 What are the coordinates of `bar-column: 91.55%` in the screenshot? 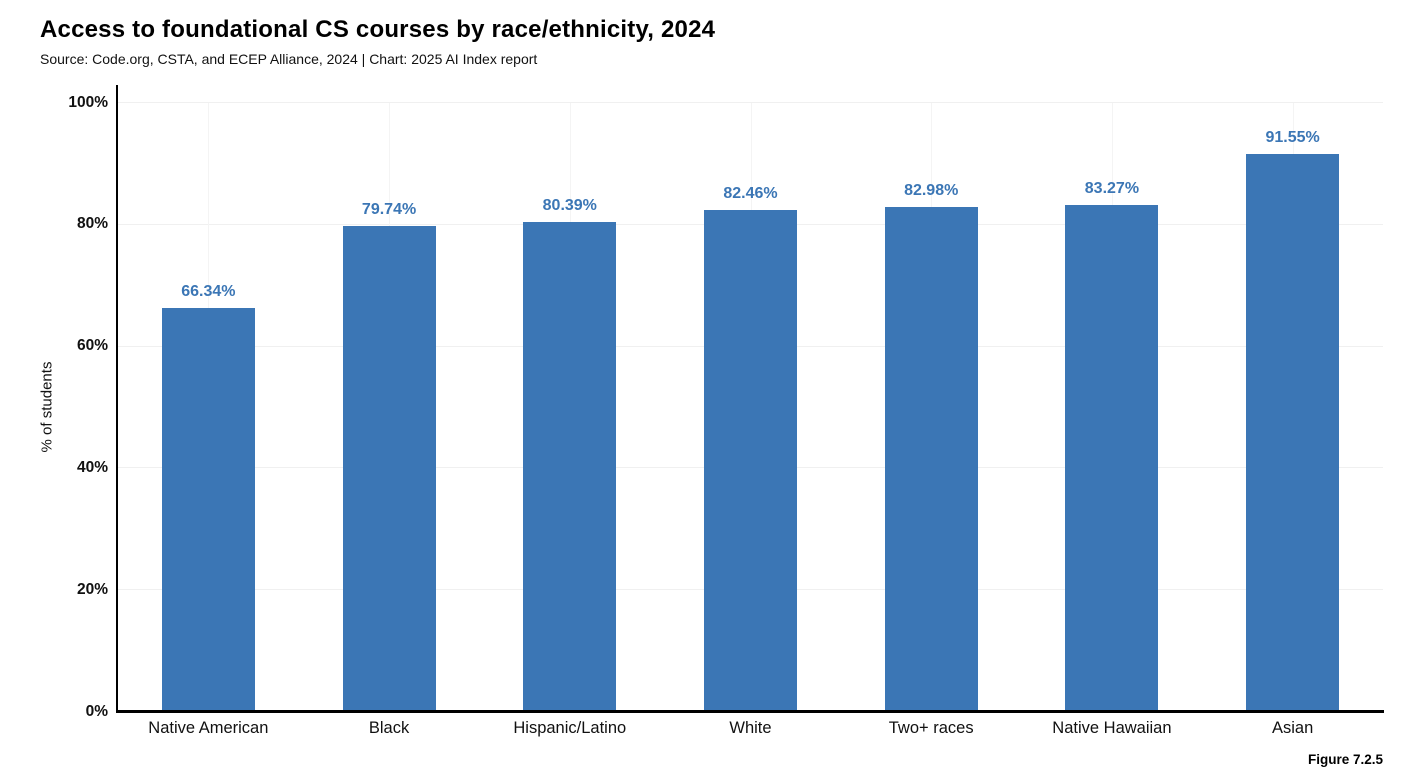 It's located at (1292, 420).